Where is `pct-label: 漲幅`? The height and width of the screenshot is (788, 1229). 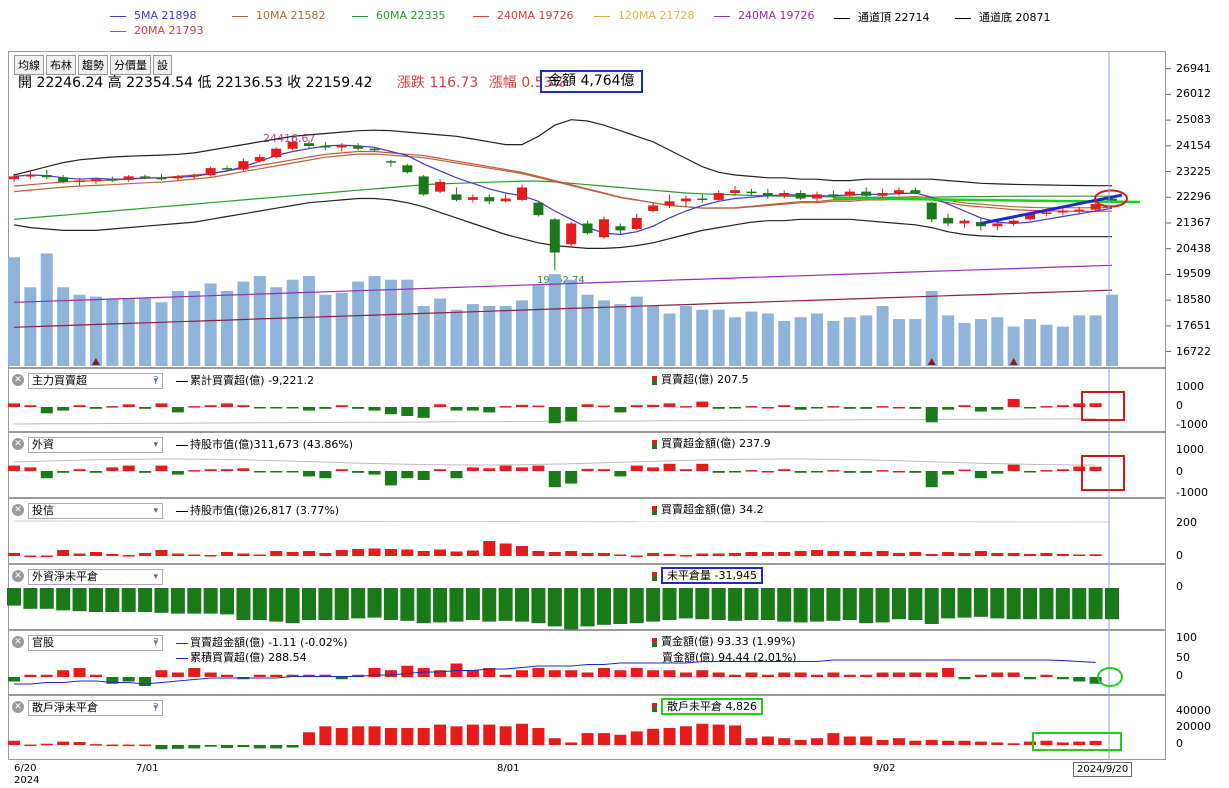
pct-label: 漲幅 is located at coordinates (502, 83).